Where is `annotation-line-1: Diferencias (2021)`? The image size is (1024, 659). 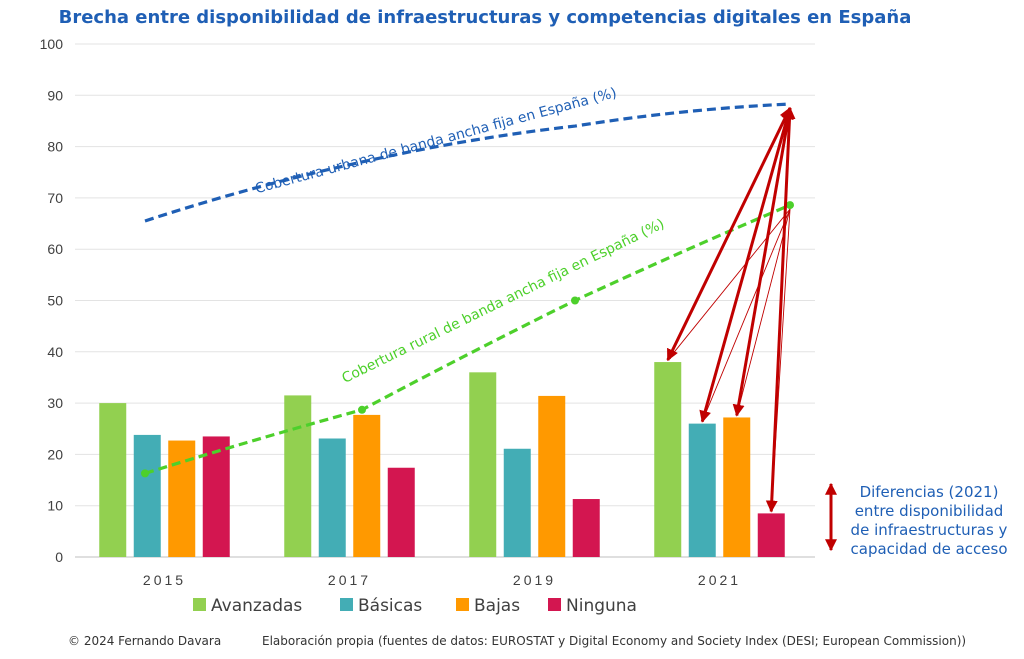
annotation-line-1: Diferencias (2021) is located at coordinates (929, 492).